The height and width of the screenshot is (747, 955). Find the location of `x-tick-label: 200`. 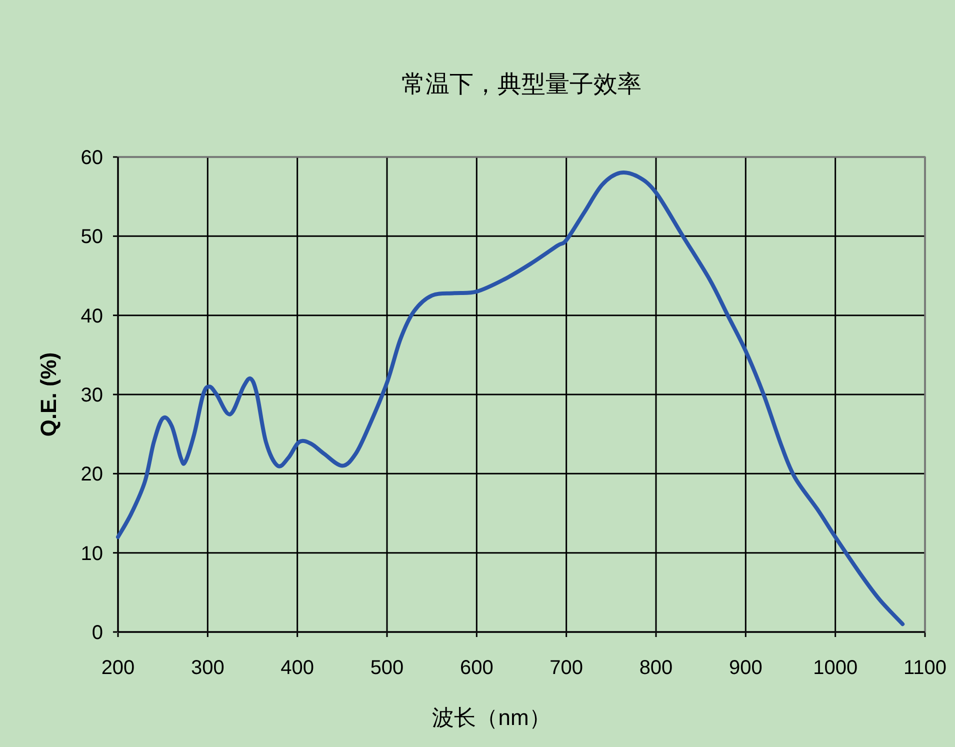

x-tick-label: 200 is located at coordinates (118, 668).